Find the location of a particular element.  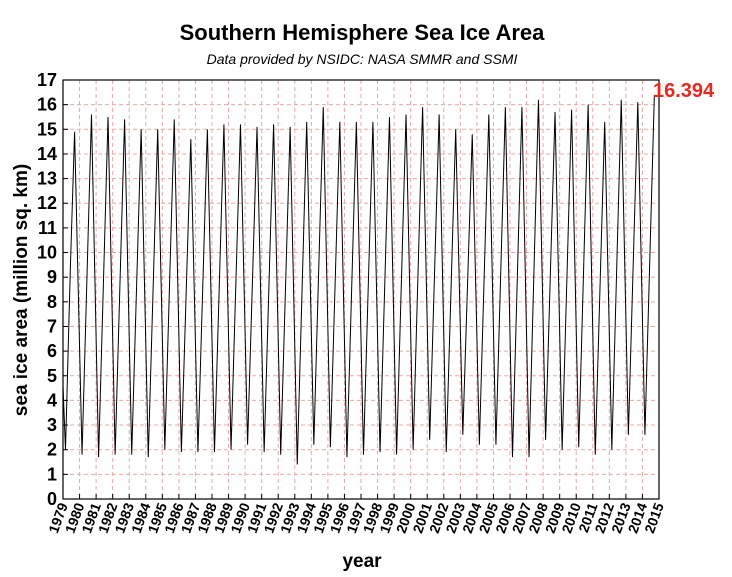

y-tick-label: 13 is located at coordinates (47, 179).